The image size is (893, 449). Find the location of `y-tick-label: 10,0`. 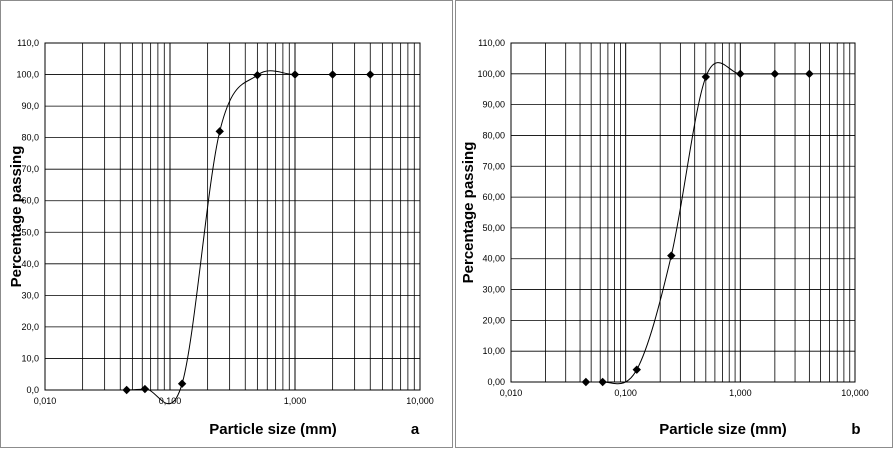

y-tick-label: 10,0 is located at coordinates (30, 358).